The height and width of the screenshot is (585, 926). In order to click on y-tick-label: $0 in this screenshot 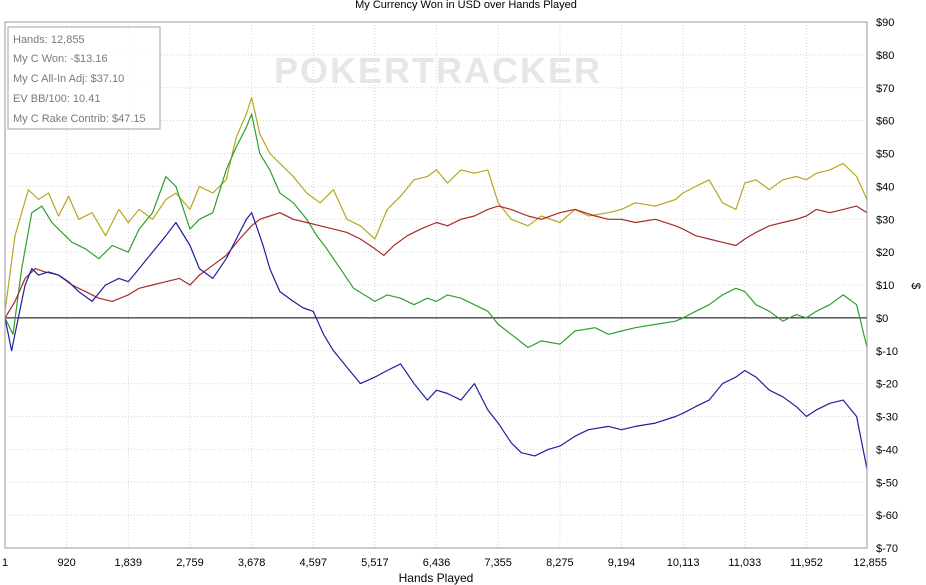, I will do `click(882, 319)`.